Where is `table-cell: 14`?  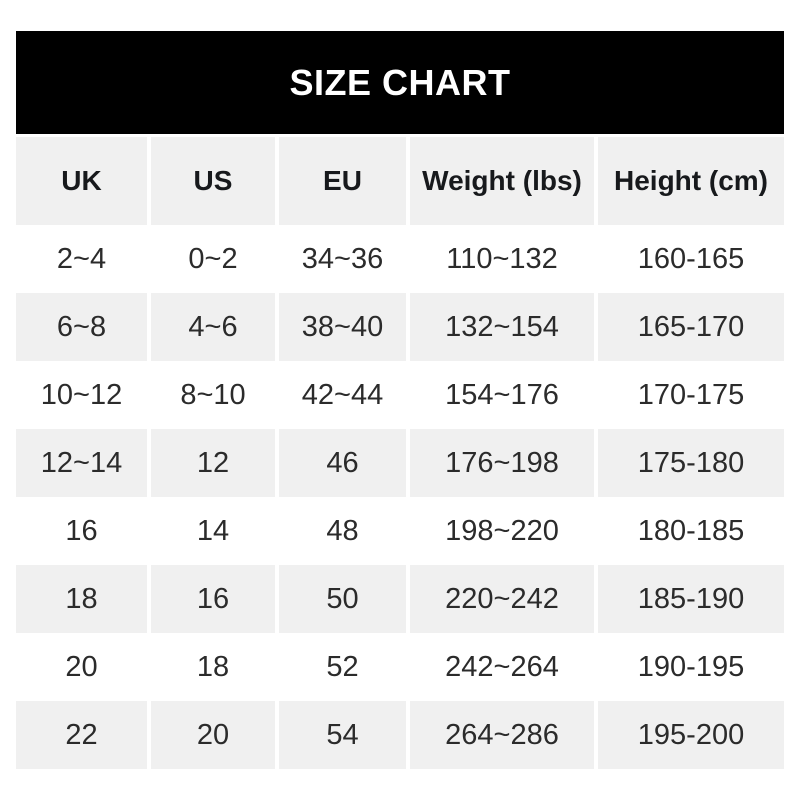
table-cell: 14 is located at coordinates (213, 531).